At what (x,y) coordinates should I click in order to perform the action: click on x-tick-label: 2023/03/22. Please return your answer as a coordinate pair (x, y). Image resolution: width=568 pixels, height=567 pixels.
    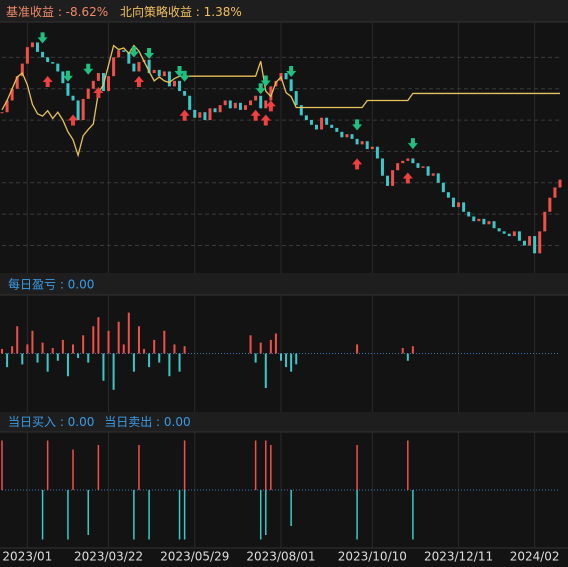
    Looking at the image, I should click on (108, 557).